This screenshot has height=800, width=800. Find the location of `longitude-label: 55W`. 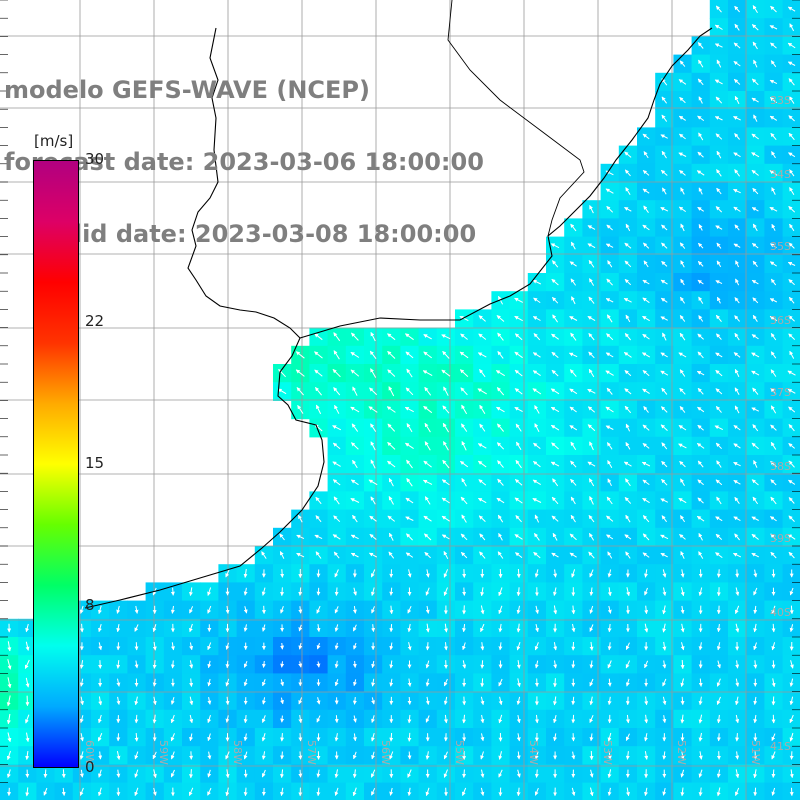

longitude-label: 55W is located at coordinates (459, 752).